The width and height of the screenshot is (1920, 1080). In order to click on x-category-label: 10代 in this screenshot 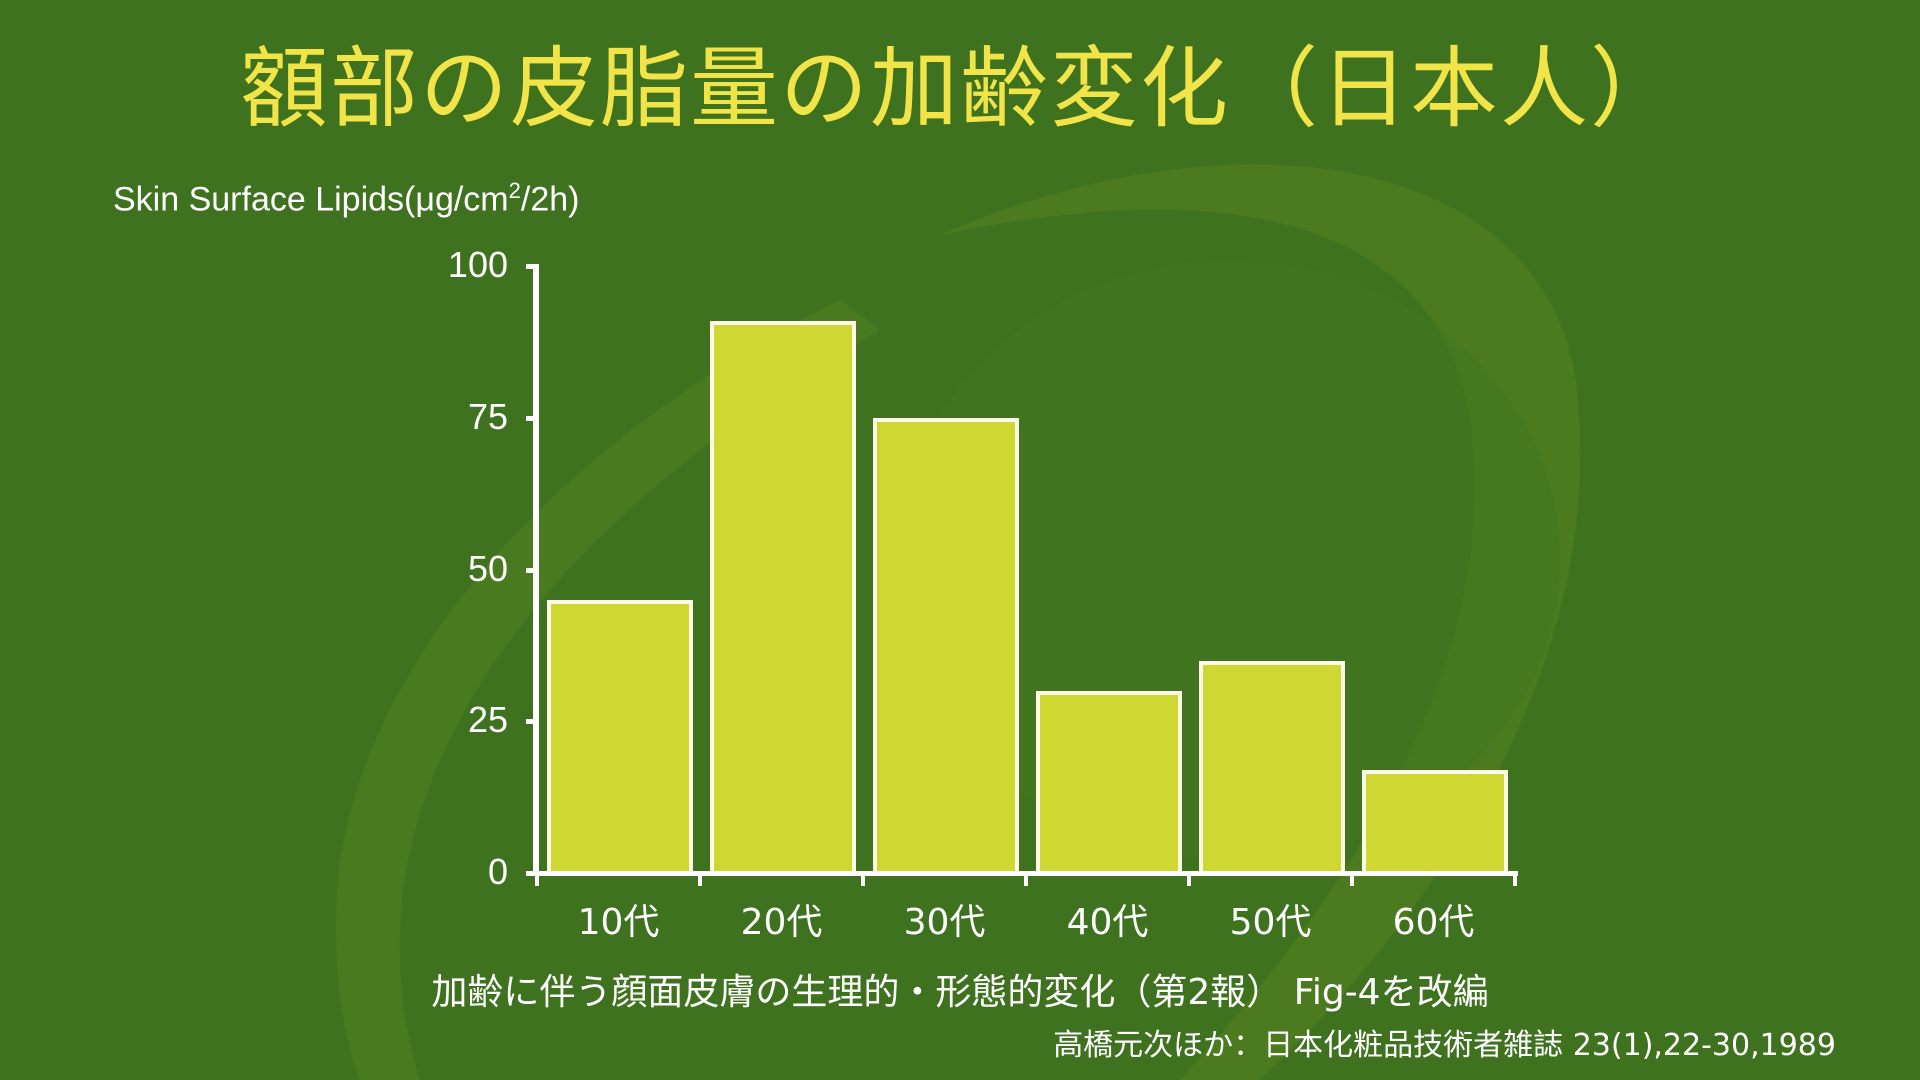, I will do `click(618, 922)`.